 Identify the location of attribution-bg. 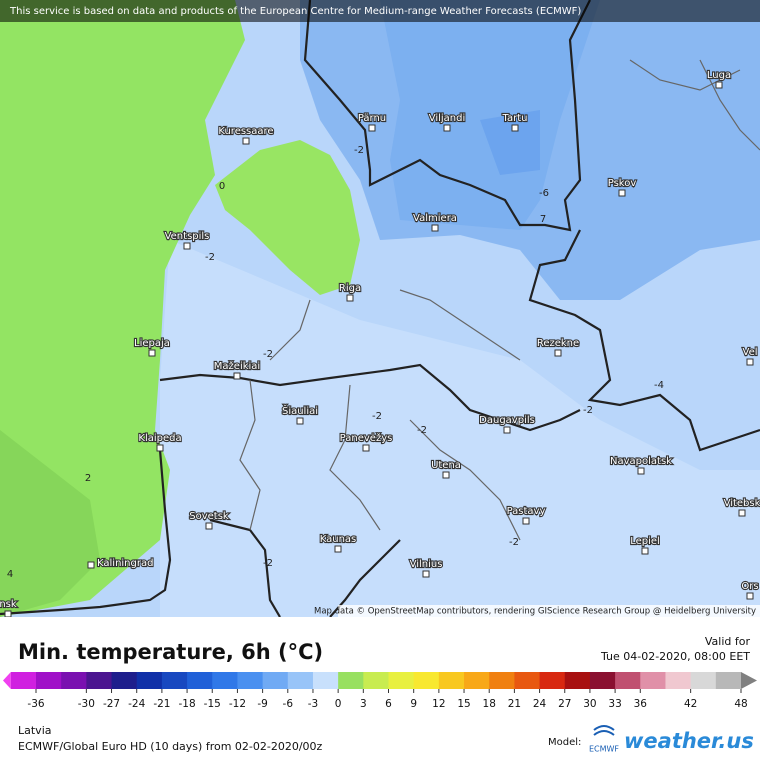
(549, 611).